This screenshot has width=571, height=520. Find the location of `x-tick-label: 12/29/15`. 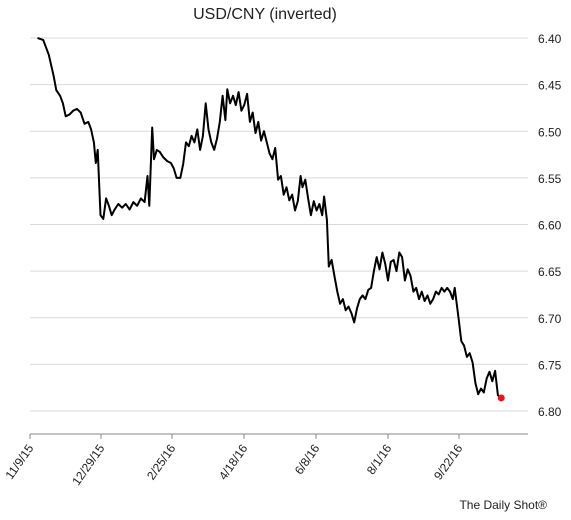

x-tick-label: 12/29/15 is located at coordinates (88, 464).